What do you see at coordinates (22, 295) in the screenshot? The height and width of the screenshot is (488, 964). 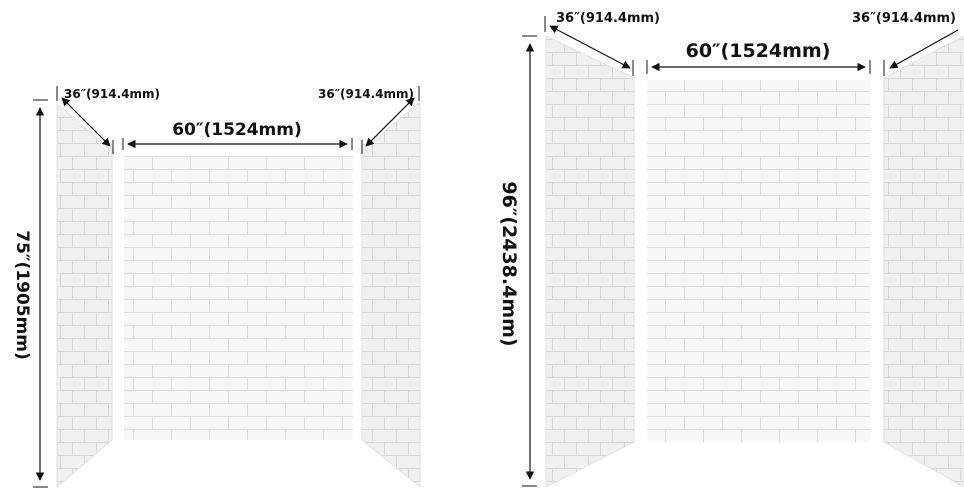 I see `height-label: 75″(1905mm)` at bounding box center [22, 295].